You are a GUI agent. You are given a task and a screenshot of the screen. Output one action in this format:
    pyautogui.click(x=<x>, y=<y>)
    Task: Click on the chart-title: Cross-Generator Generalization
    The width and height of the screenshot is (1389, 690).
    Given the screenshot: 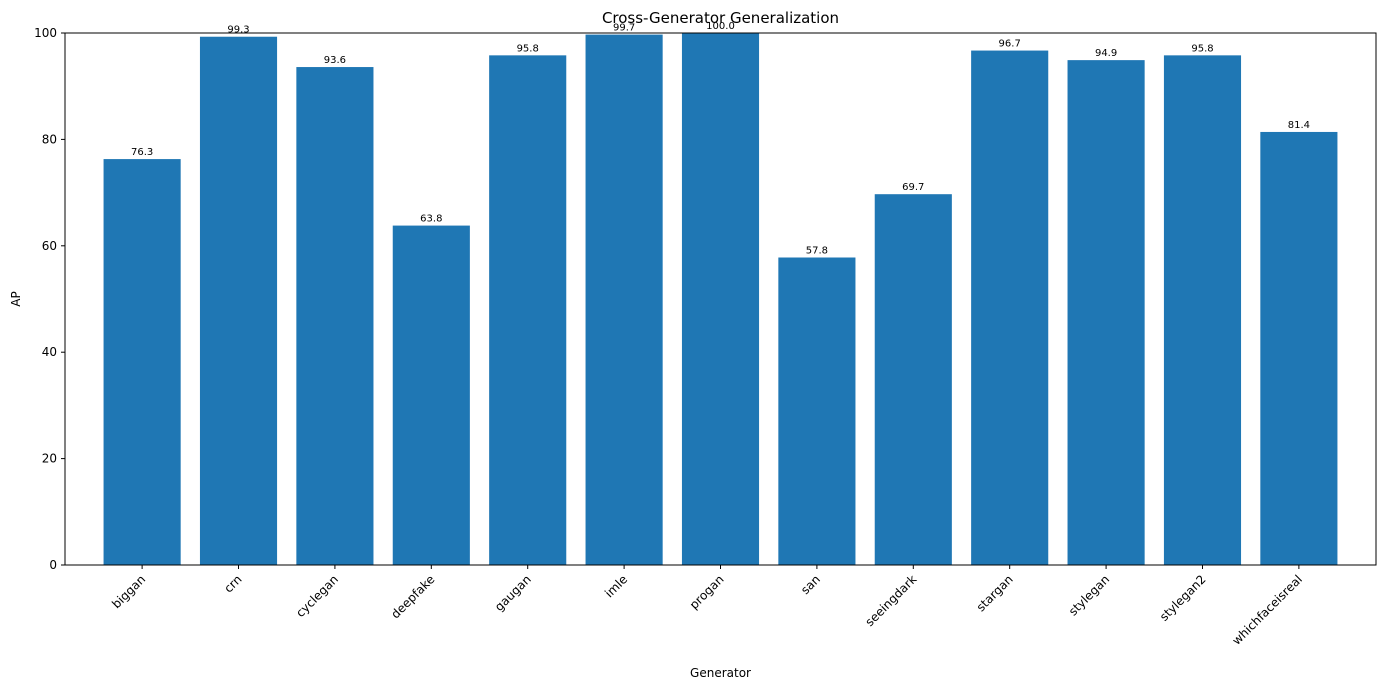 What is the action you would take?
    pyautogui.click(x=720, y=18)
    